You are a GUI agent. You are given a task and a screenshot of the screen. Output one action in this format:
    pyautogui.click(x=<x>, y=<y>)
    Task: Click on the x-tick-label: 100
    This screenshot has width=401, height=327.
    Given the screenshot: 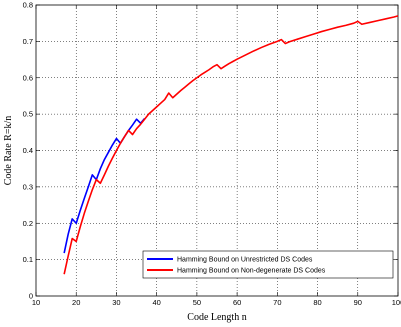 What is the action you would take?
    pyautogui.click(x=396, y=302)
    